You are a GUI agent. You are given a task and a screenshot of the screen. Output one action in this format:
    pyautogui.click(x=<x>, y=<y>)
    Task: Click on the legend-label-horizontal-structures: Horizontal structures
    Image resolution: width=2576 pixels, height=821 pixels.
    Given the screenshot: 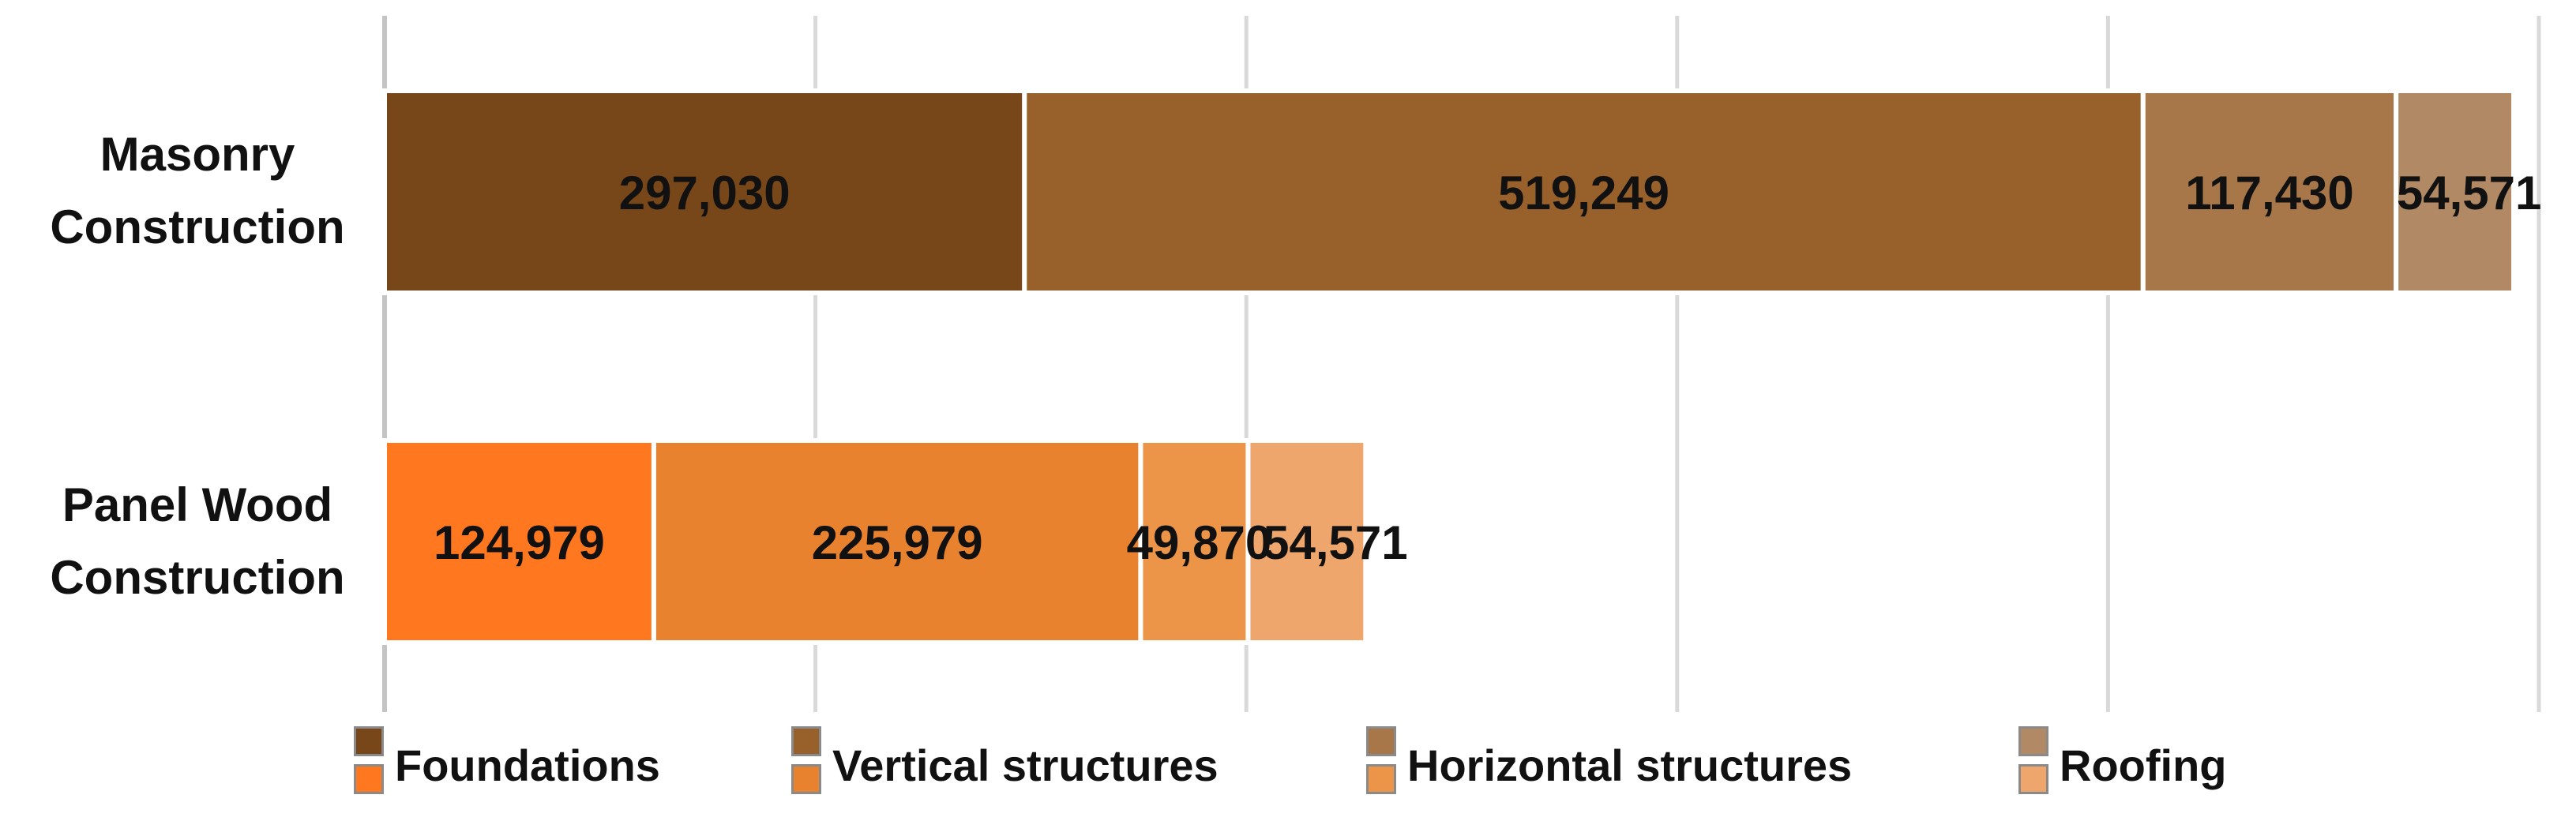 What is the action you would take?
    pyautogui.click(x=1630, y=765)
    